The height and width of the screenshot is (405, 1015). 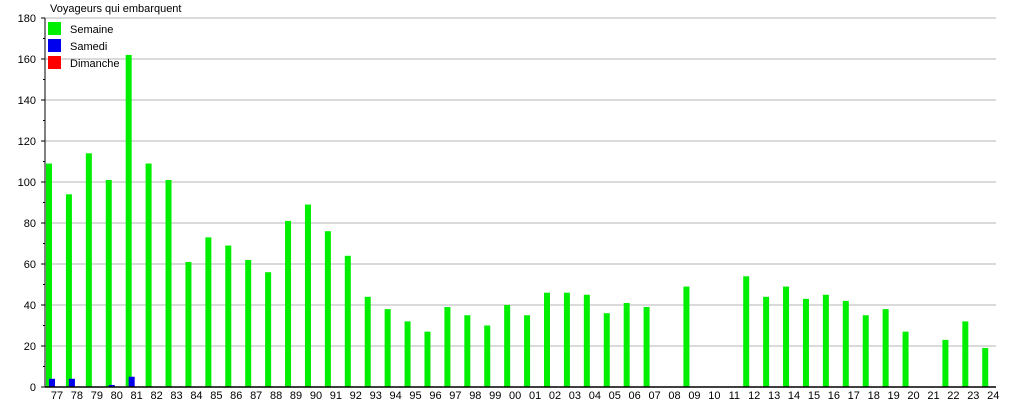 What do you see at coordinates (933, 395) in the screenshot?
I see `x-tick-label: 21` at bounding box center [933, 395].